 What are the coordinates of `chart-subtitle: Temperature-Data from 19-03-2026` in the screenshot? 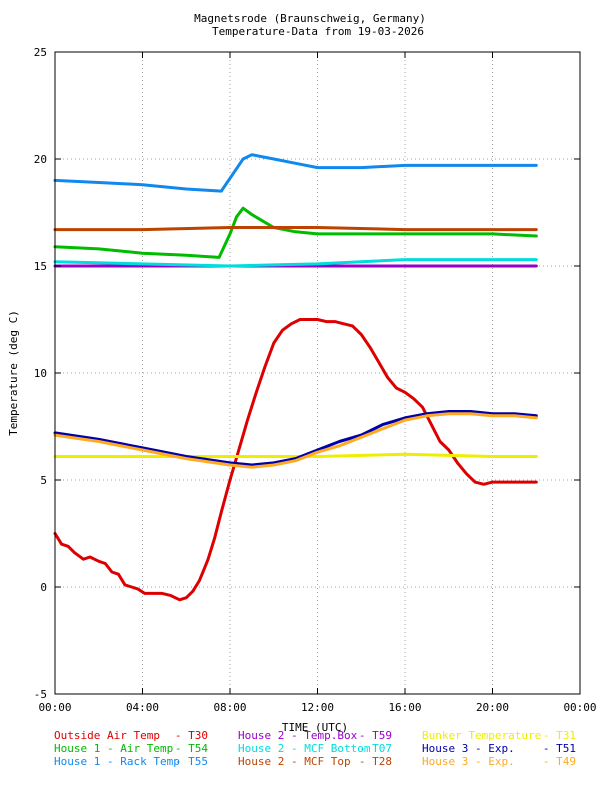 It's located at (318, 31).